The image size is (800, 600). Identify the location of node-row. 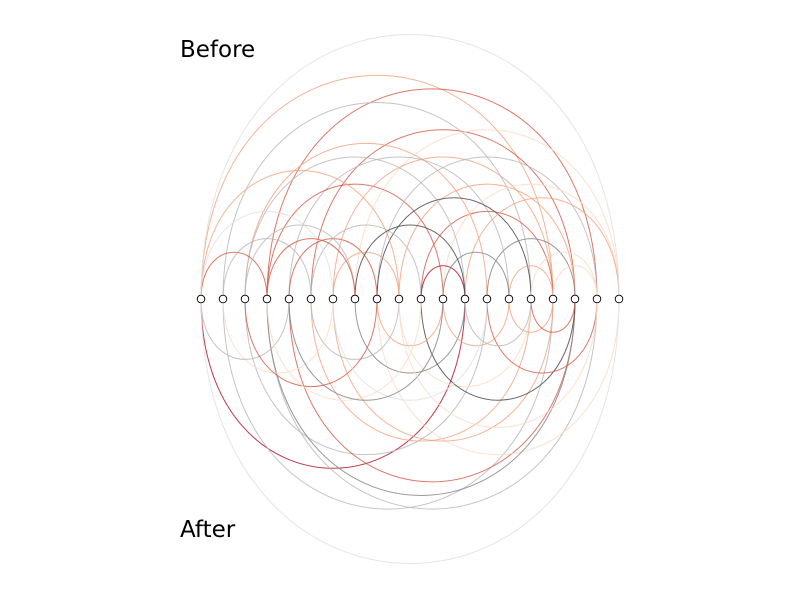
(410, 299).